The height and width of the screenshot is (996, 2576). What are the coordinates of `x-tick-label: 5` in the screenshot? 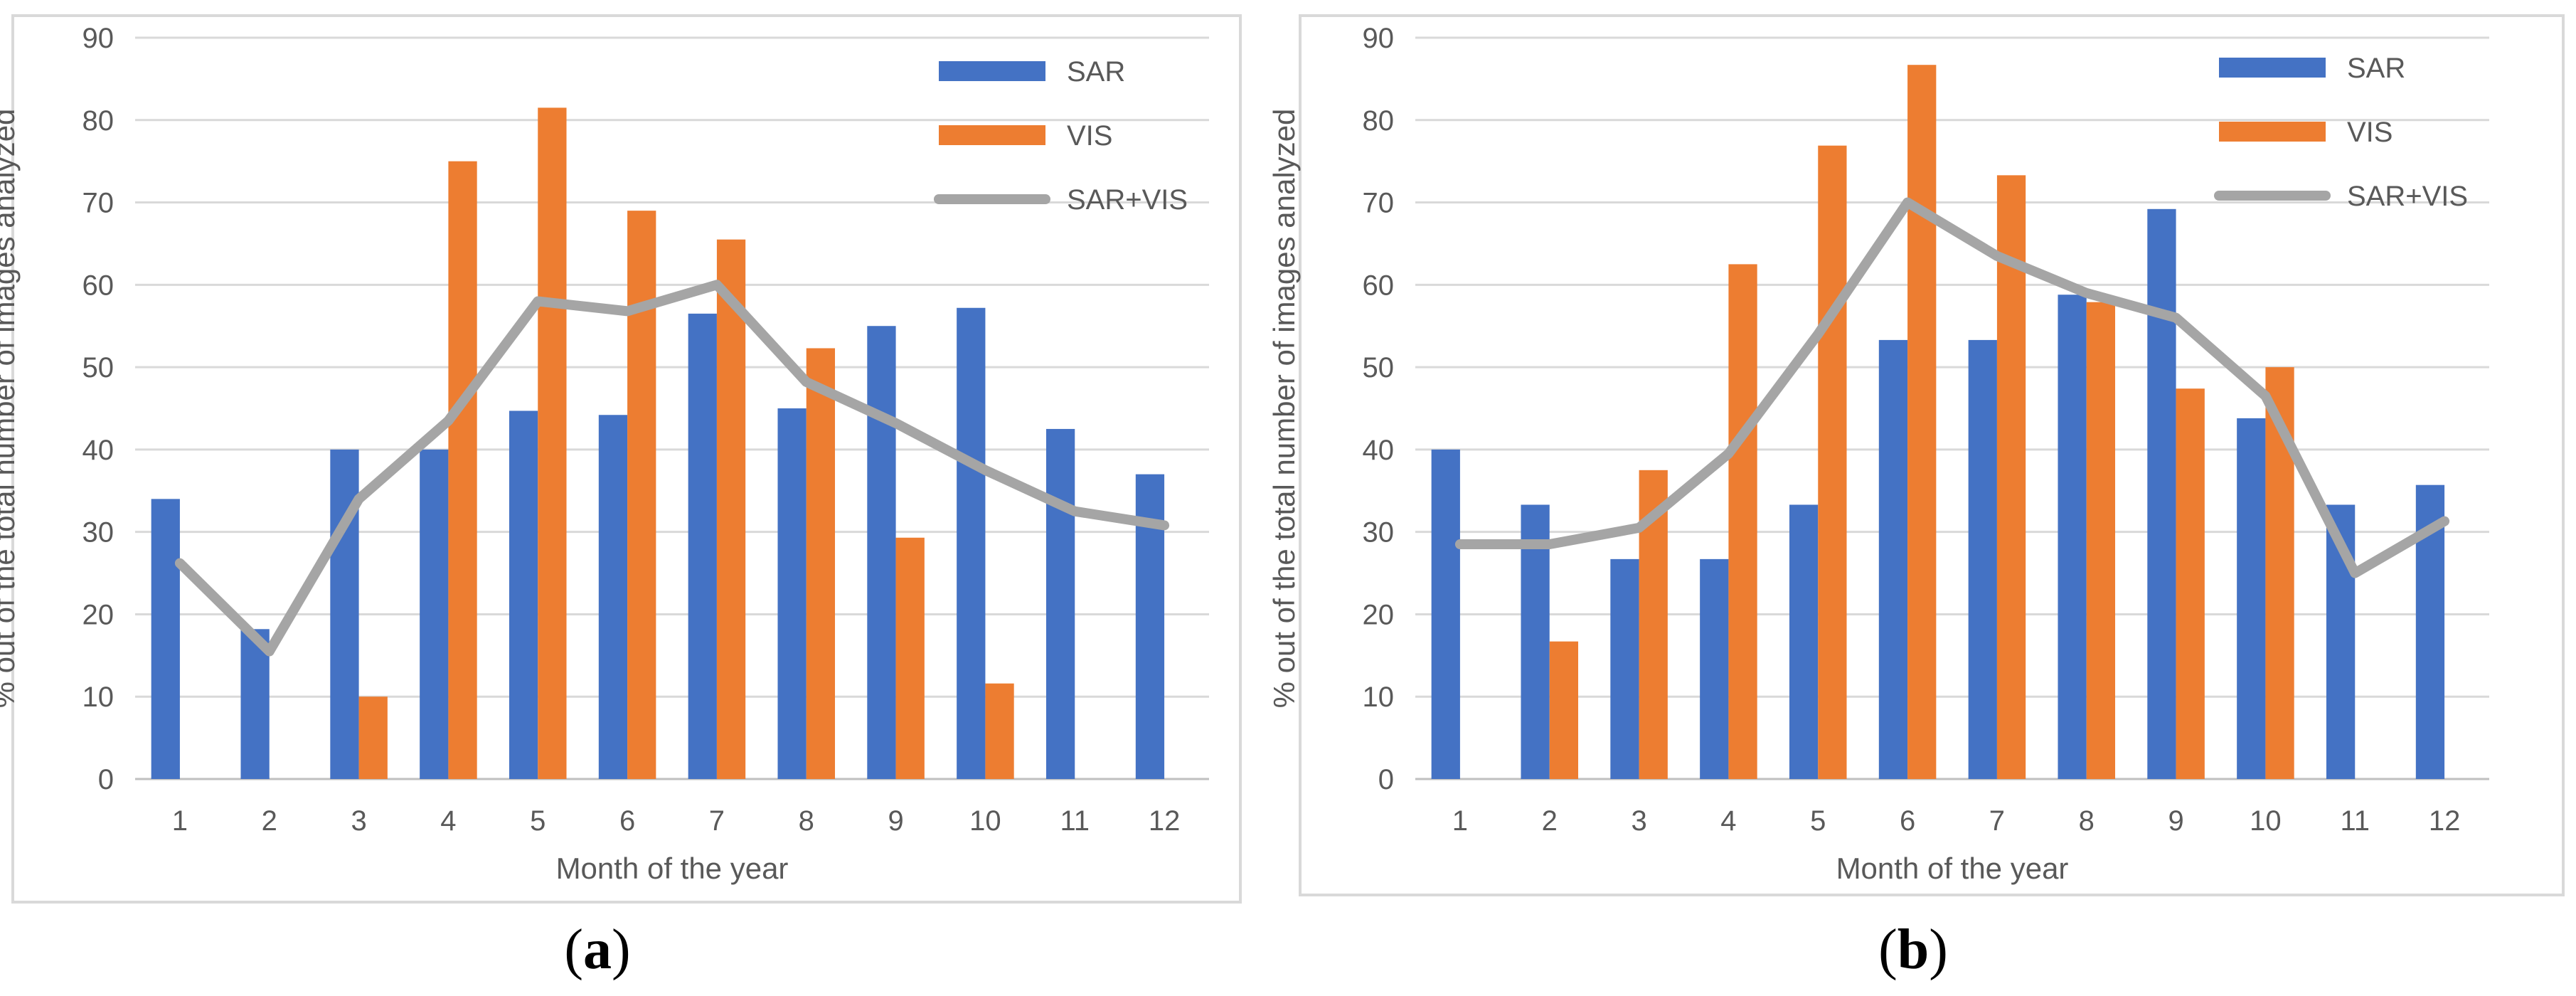 It's located at (537, 821).